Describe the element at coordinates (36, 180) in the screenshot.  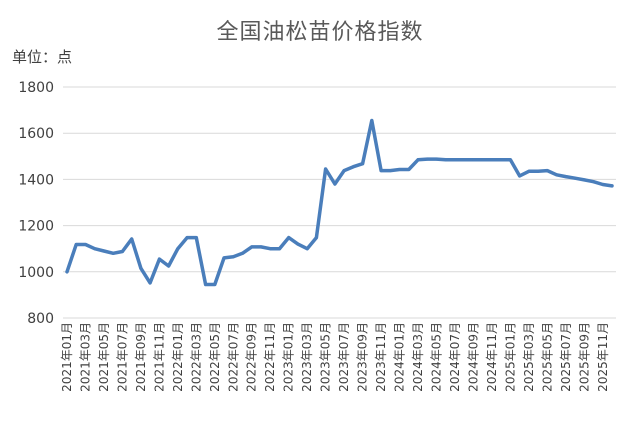
I see `y-tick-label: 1400` at that location.